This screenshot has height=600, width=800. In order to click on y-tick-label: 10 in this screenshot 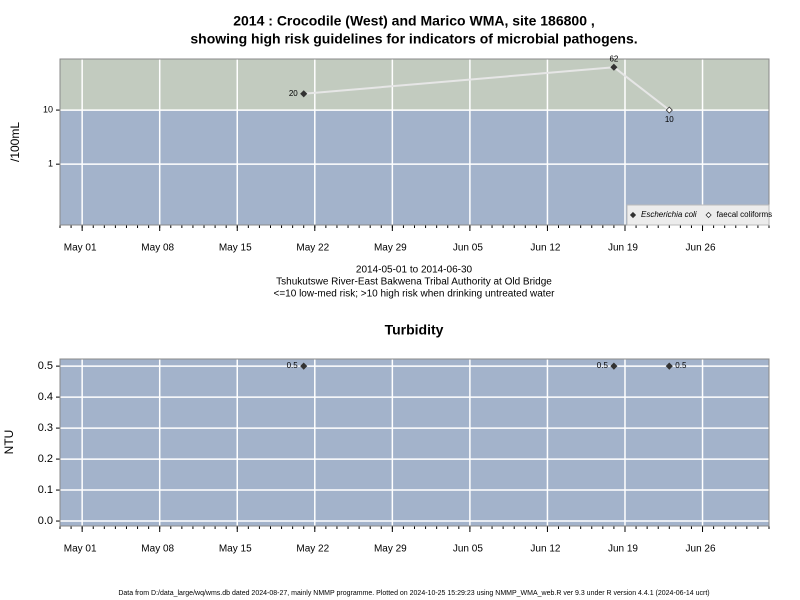, I will do `click(48, 109)`.